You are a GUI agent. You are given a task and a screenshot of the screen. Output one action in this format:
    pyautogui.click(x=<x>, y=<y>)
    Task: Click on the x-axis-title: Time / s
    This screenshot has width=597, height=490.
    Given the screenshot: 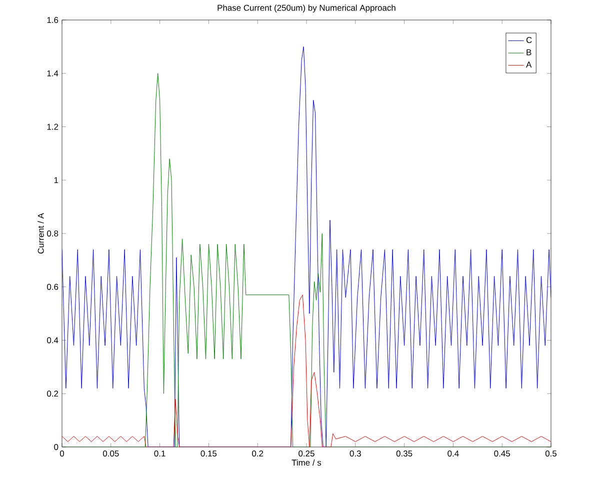 What is the action you would take?
    pyautogui.click(x=307, y=462)
    